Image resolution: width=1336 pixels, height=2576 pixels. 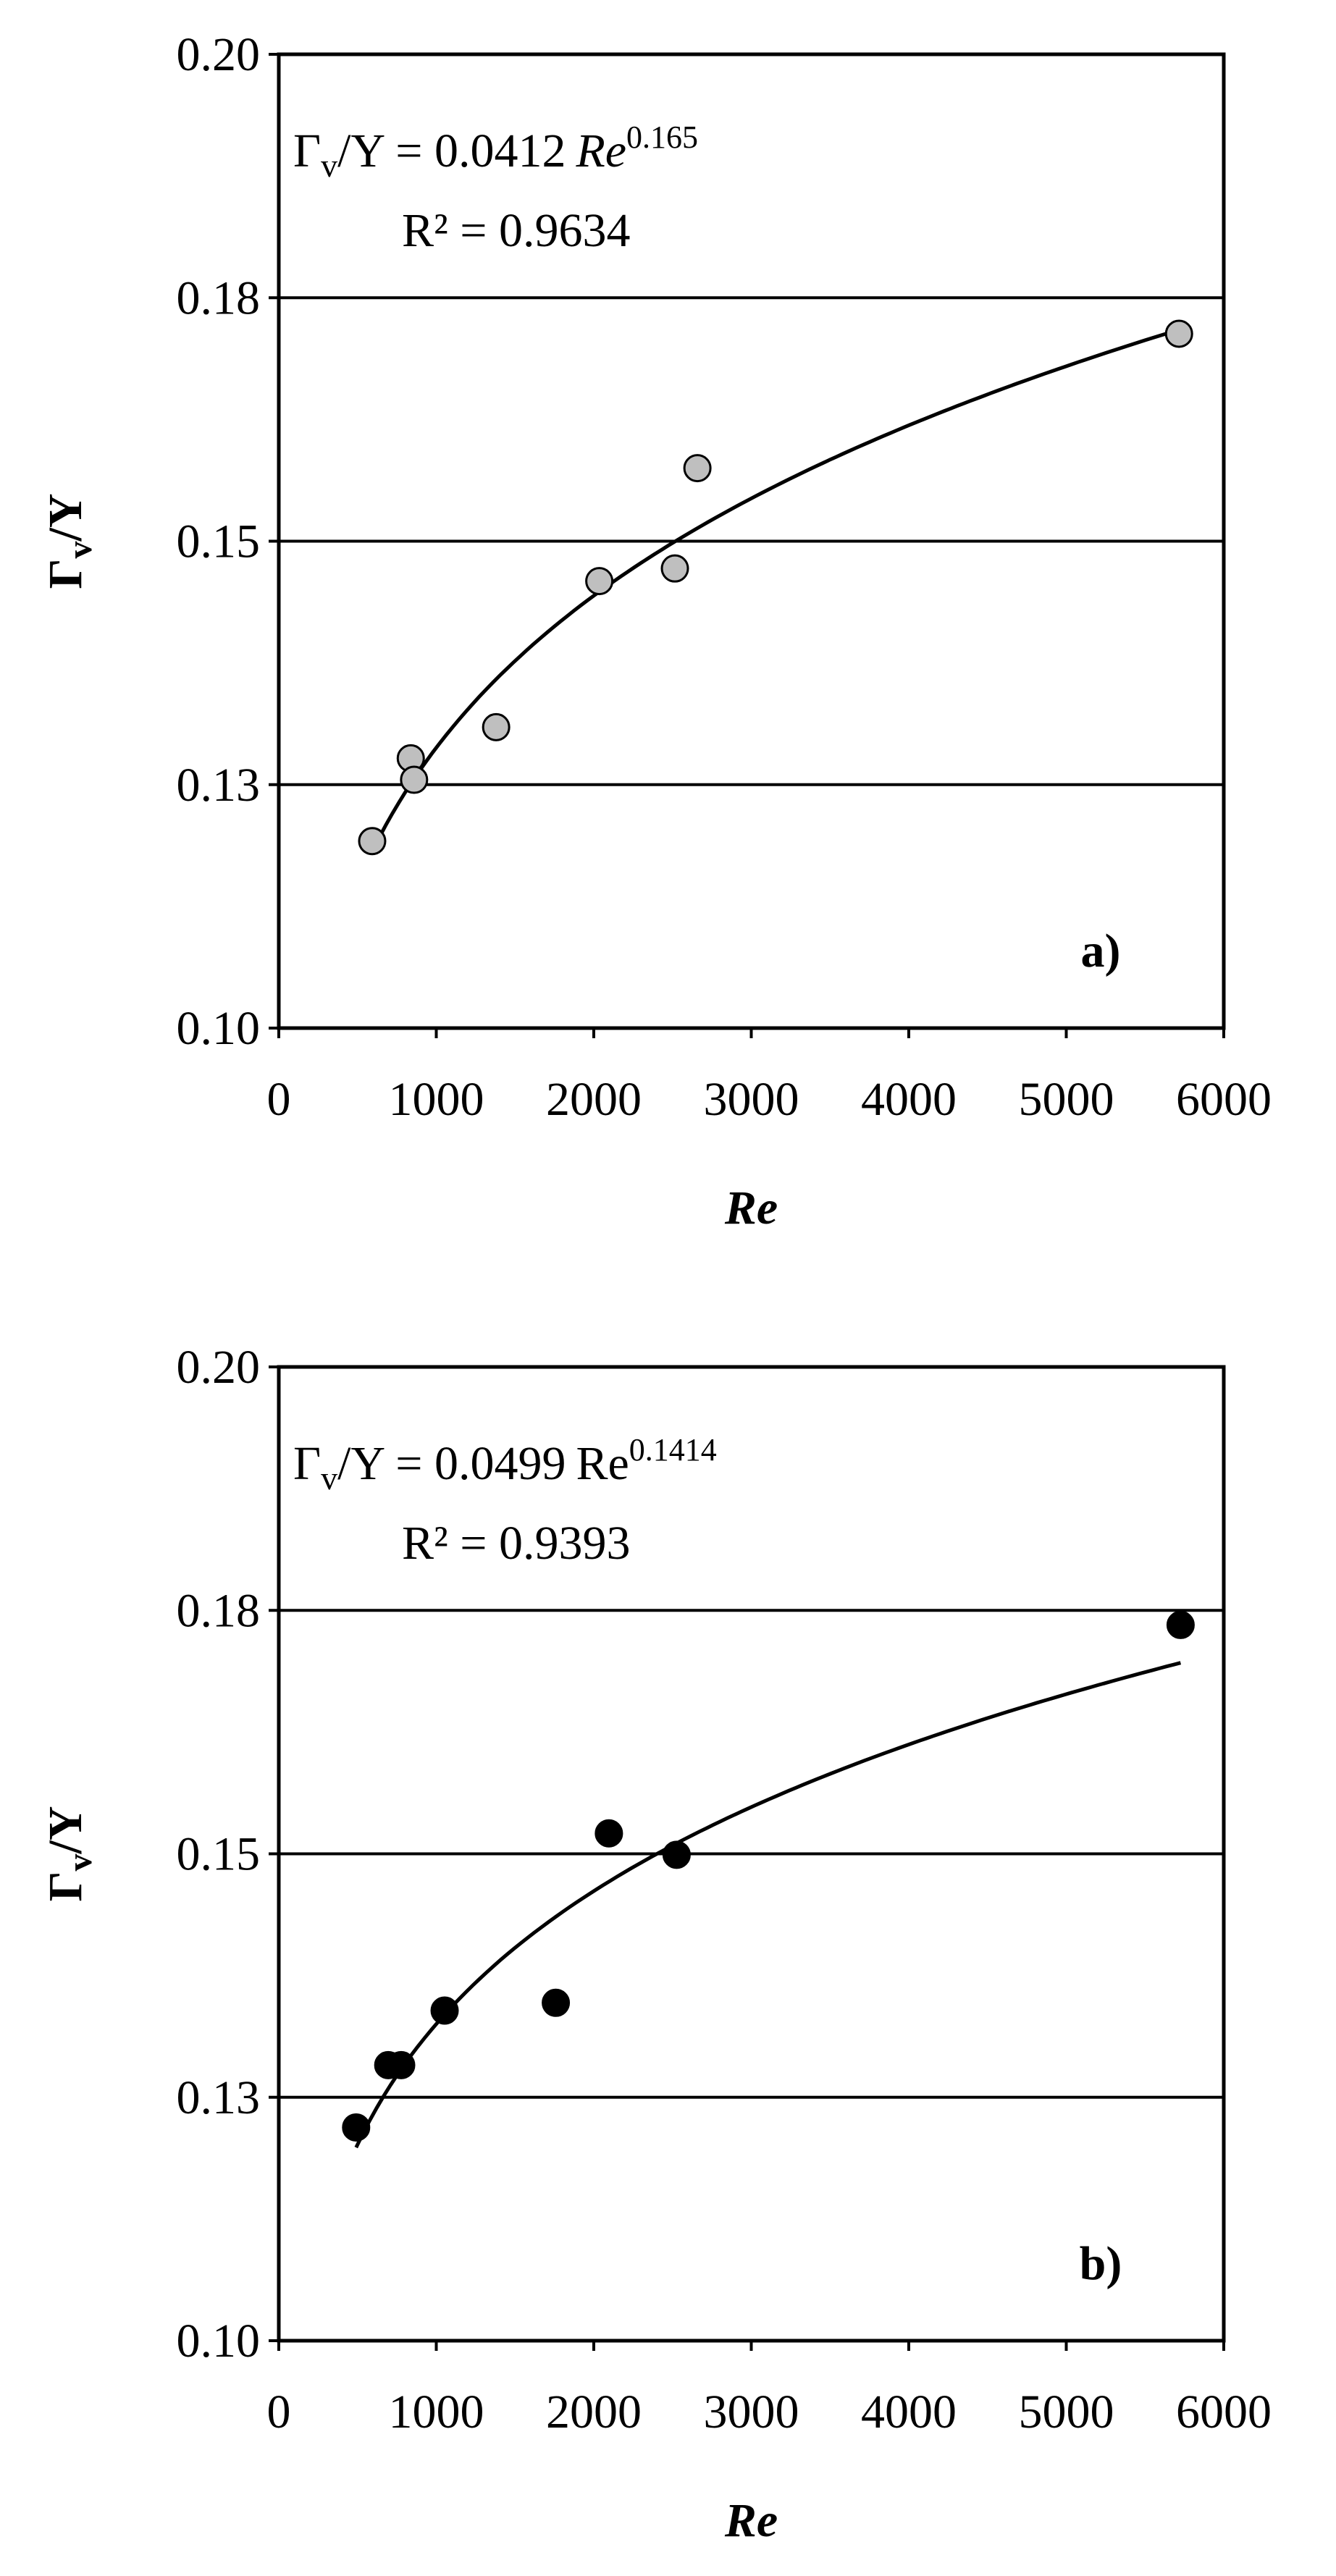 I want to click on r-squared: R² = 0.9634, so click(x=516, y=230).